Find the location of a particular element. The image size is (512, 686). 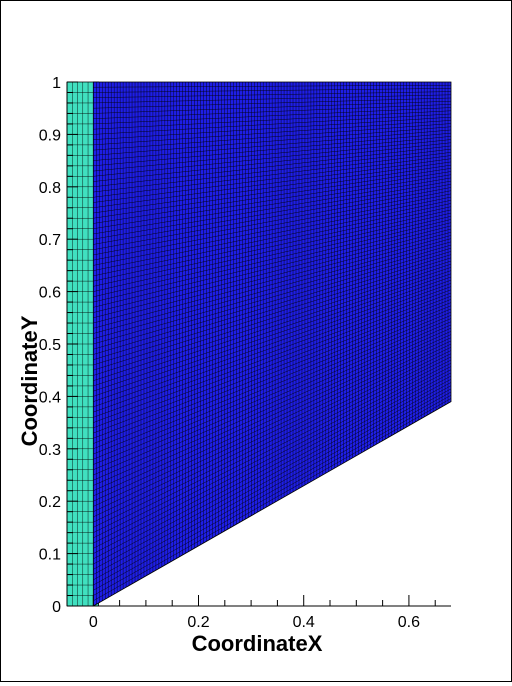

y-tick-label: 0.1 is located at coordinates (50, 555).